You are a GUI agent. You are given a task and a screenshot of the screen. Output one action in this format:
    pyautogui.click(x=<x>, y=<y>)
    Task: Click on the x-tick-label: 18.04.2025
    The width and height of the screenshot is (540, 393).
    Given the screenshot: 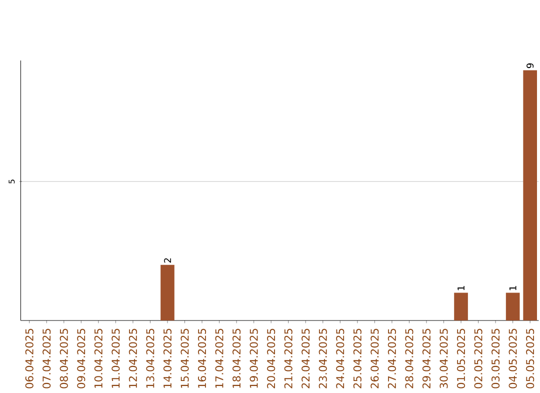 What is the action you would take?
    pyautogui.click(x=236, y=358)
    